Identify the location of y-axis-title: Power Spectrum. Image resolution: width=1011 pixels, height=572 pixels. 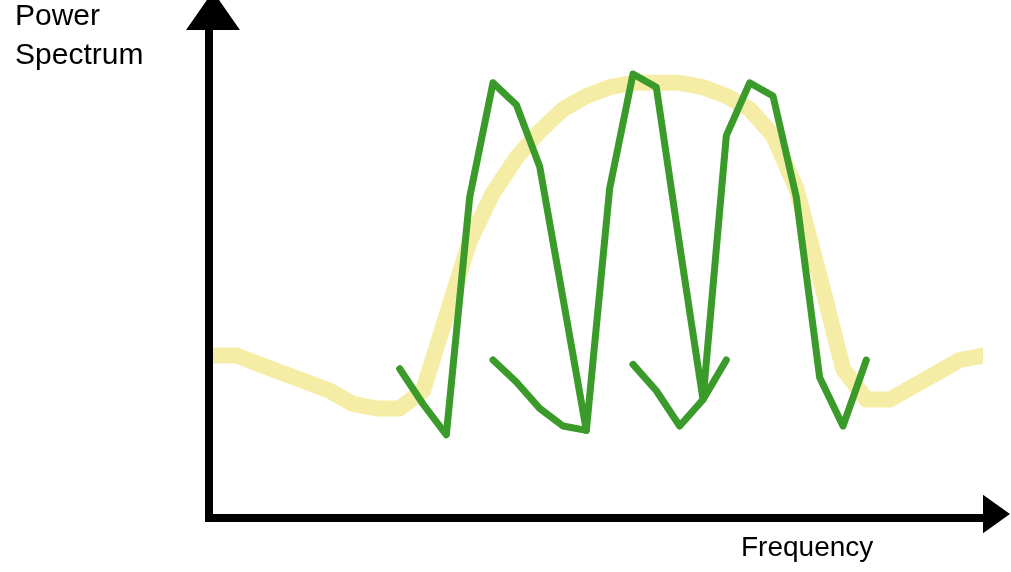
(79, 35).